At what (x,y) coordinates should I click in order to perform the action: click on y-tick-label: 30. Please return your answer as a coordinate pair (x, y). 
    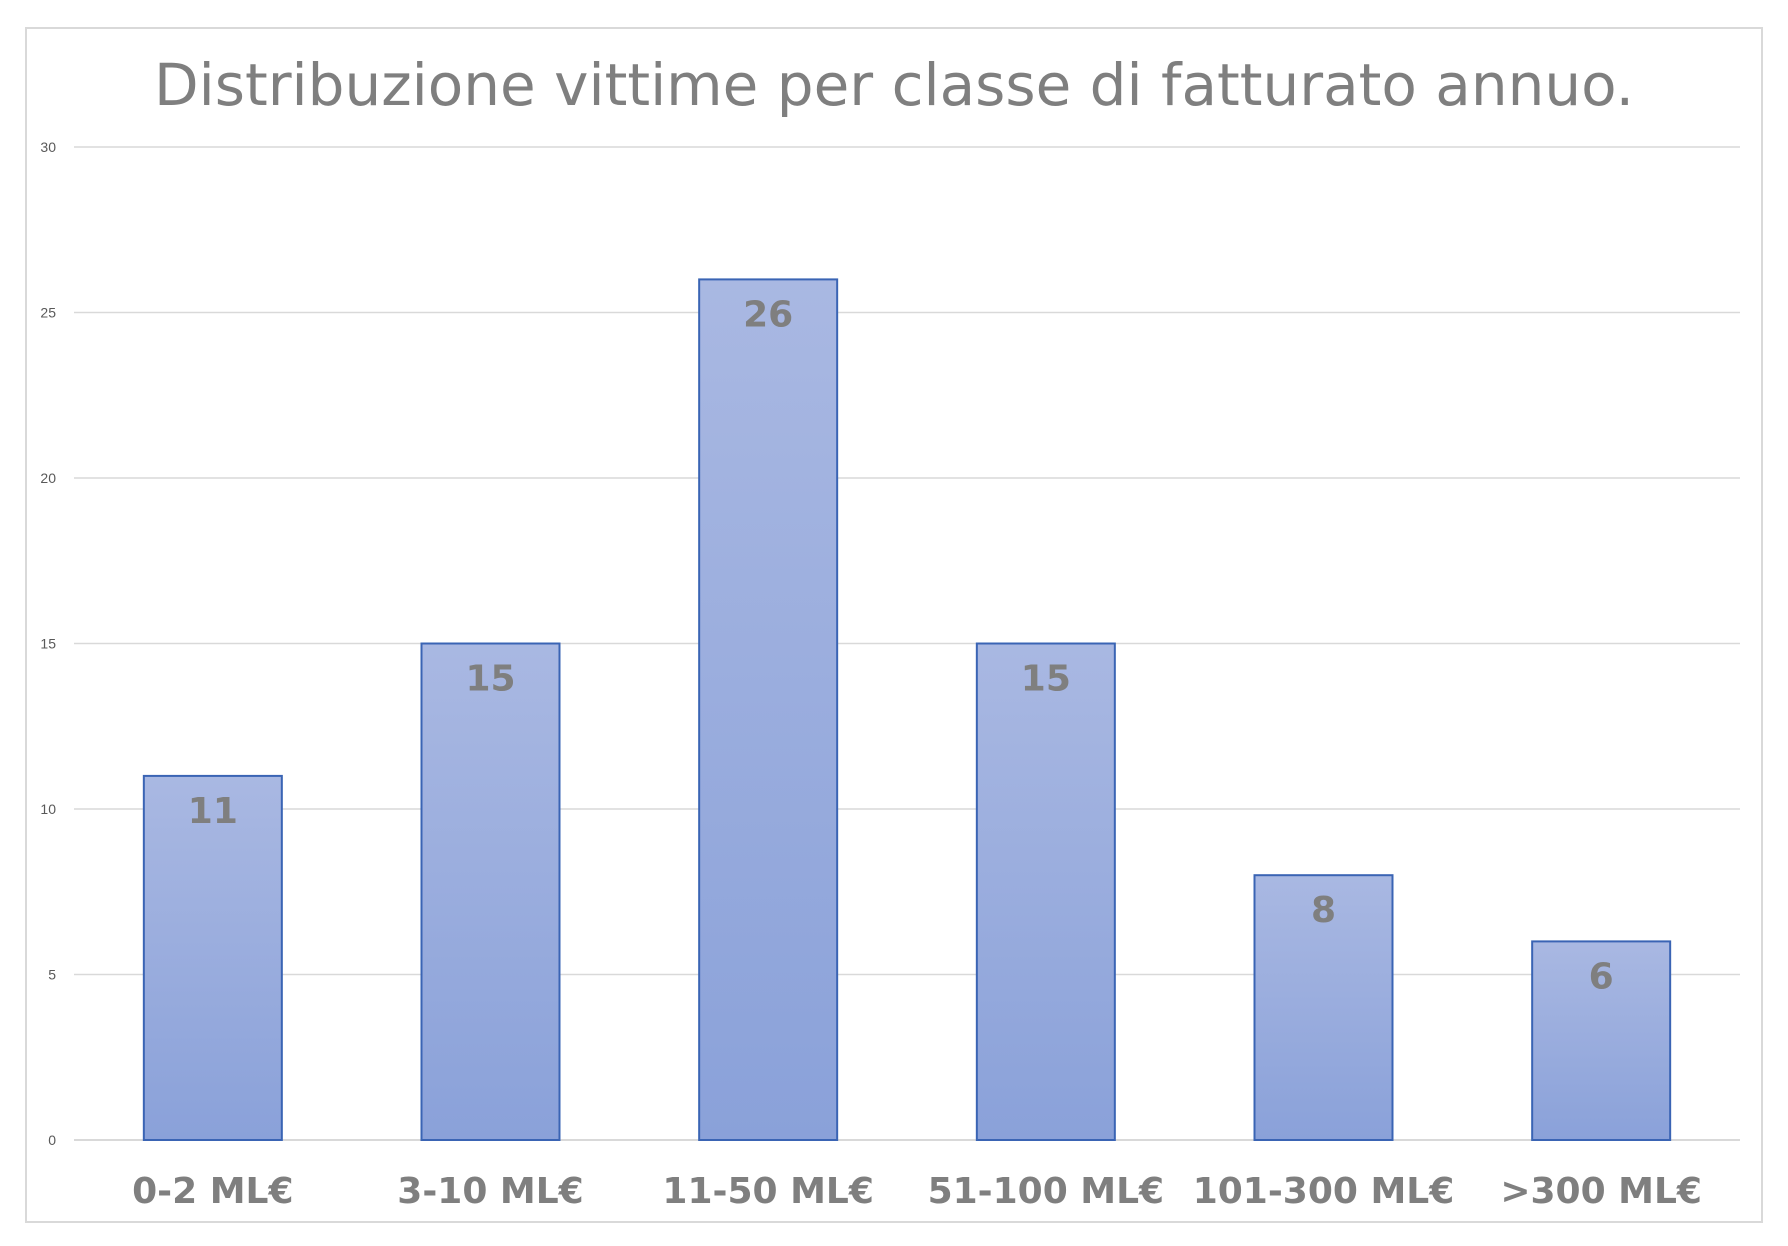
    Looking at the image, I should click on (48, 147).